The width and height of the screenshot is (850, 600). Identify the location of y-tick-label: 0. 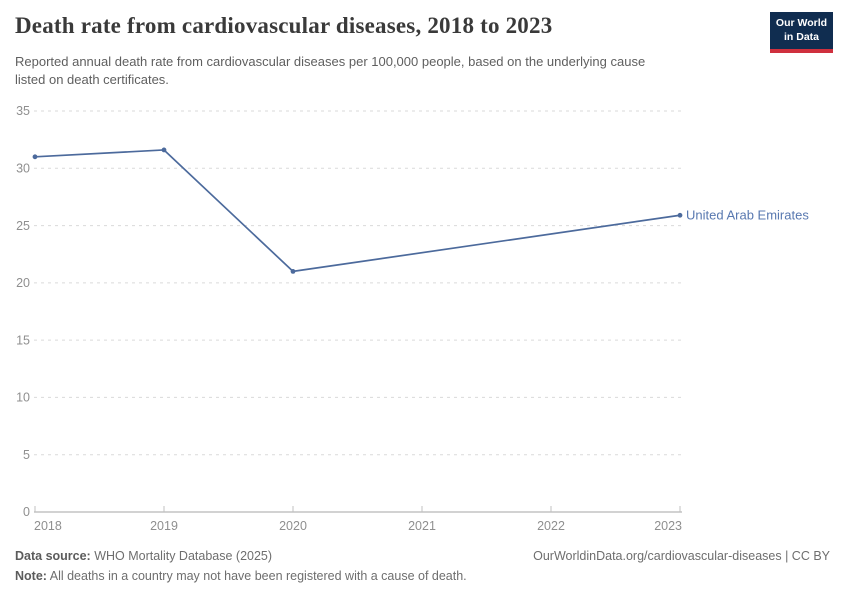
(26, 512).